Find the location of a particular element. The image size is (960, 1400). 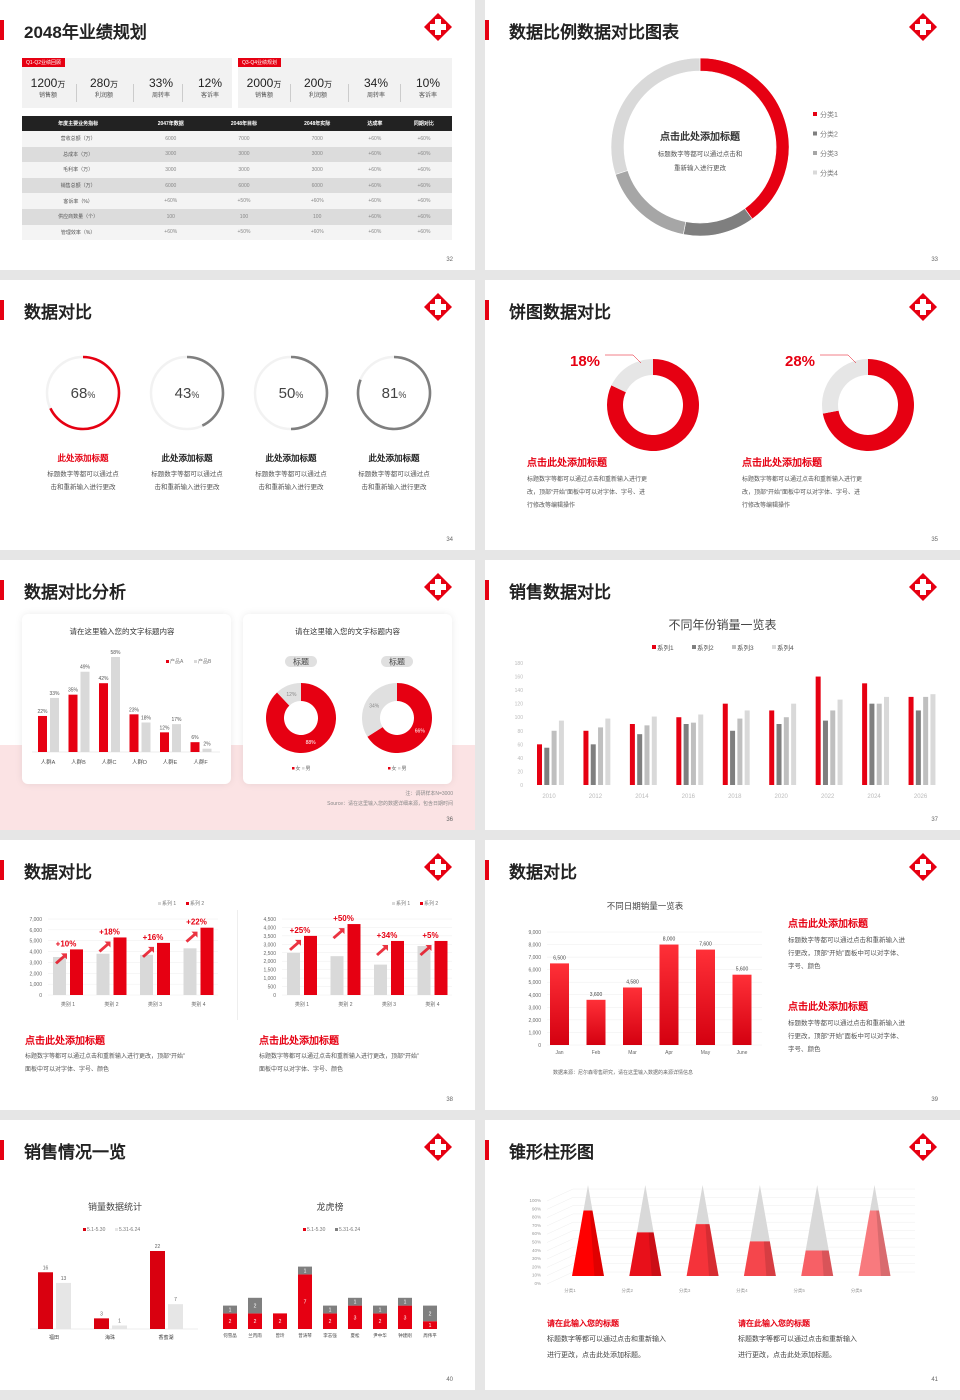

column-header: 2048年实际 is located at coordinates (317, 123).